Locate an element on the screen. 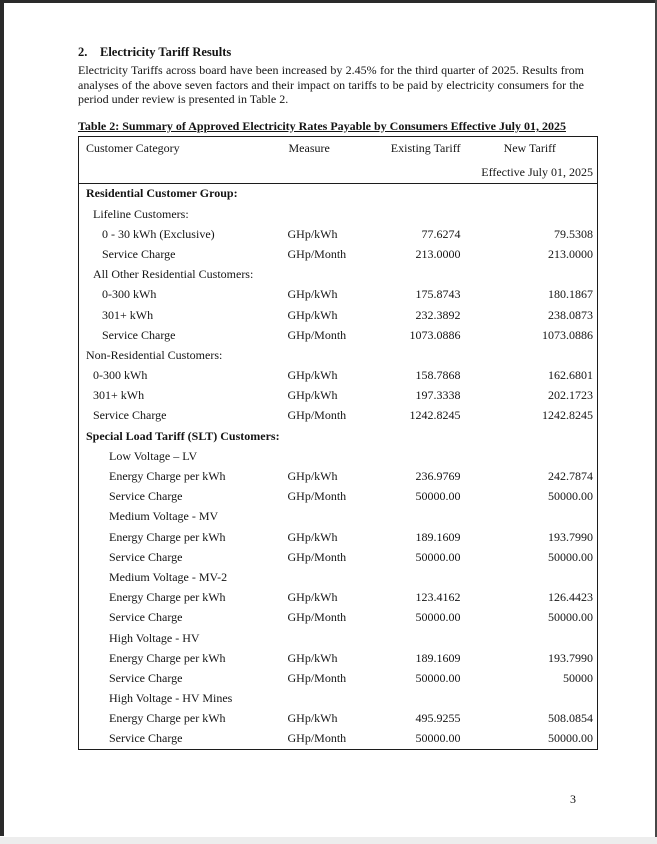 This screenshot has width=657, height=844. page-edge-top is located at coordinates (328, 1).